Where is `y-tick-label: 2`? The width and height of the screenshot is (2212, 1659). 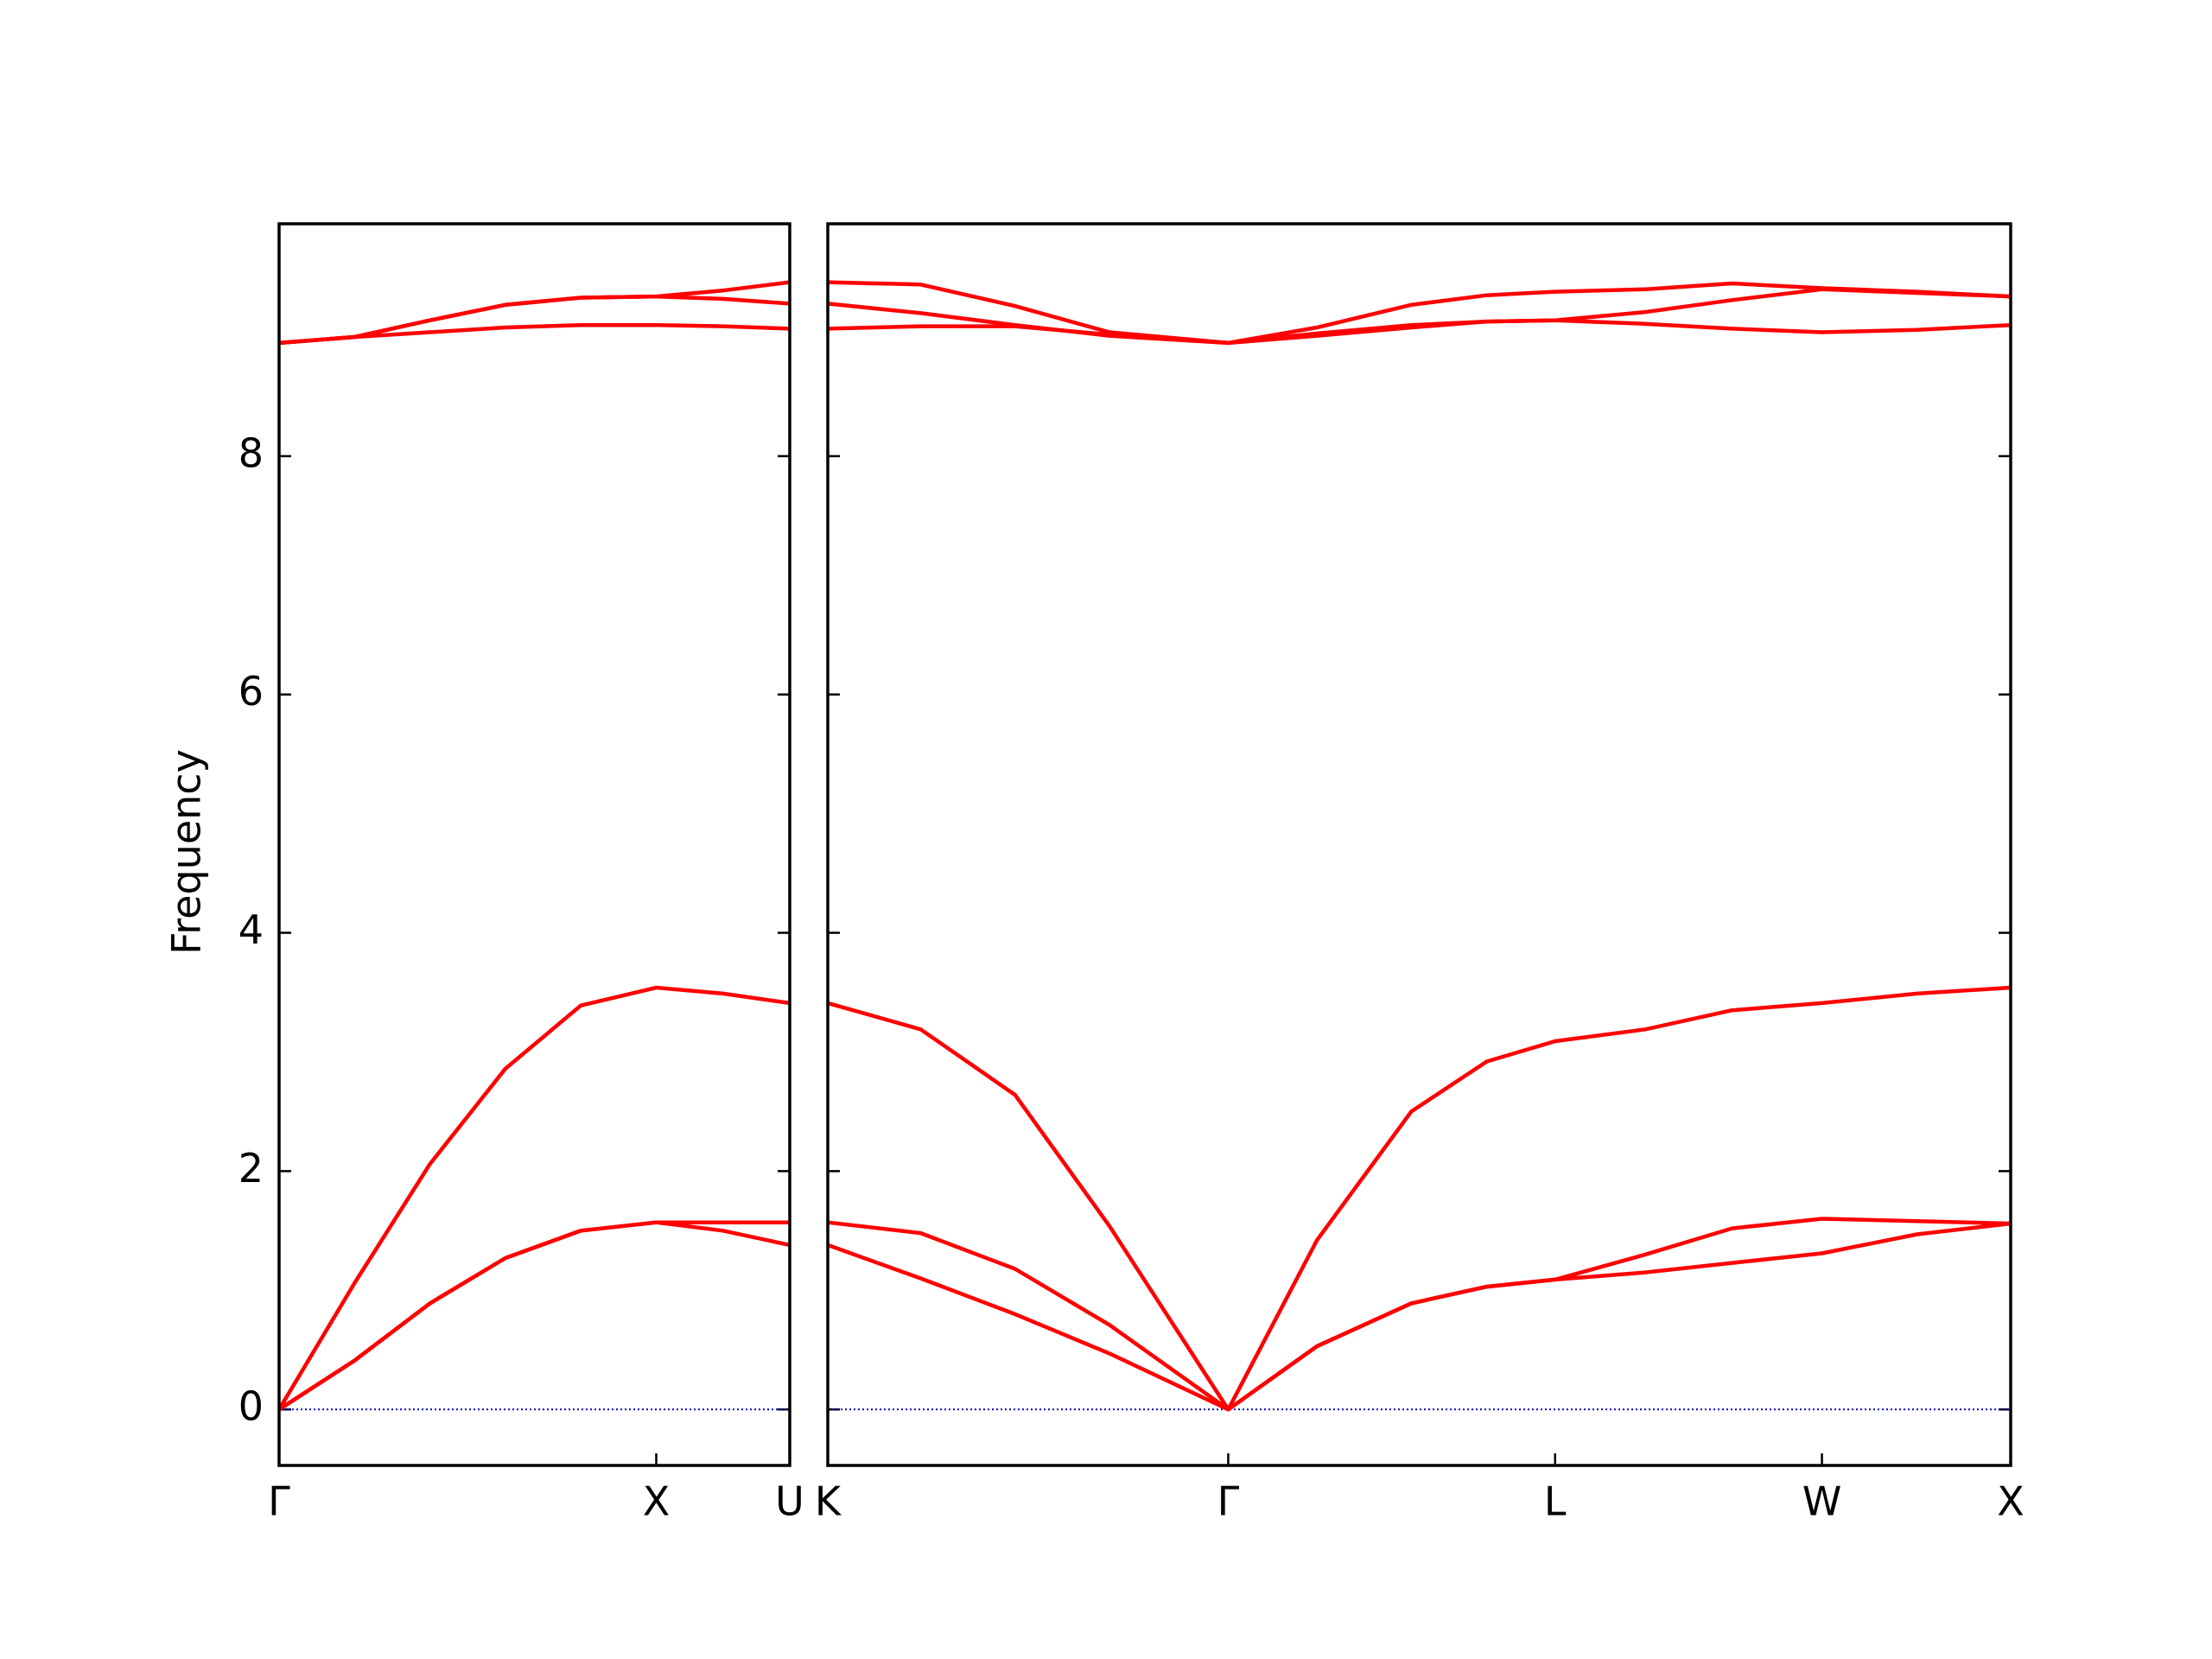 y-tick-label: 2 is located at coordinates (251, 1168).